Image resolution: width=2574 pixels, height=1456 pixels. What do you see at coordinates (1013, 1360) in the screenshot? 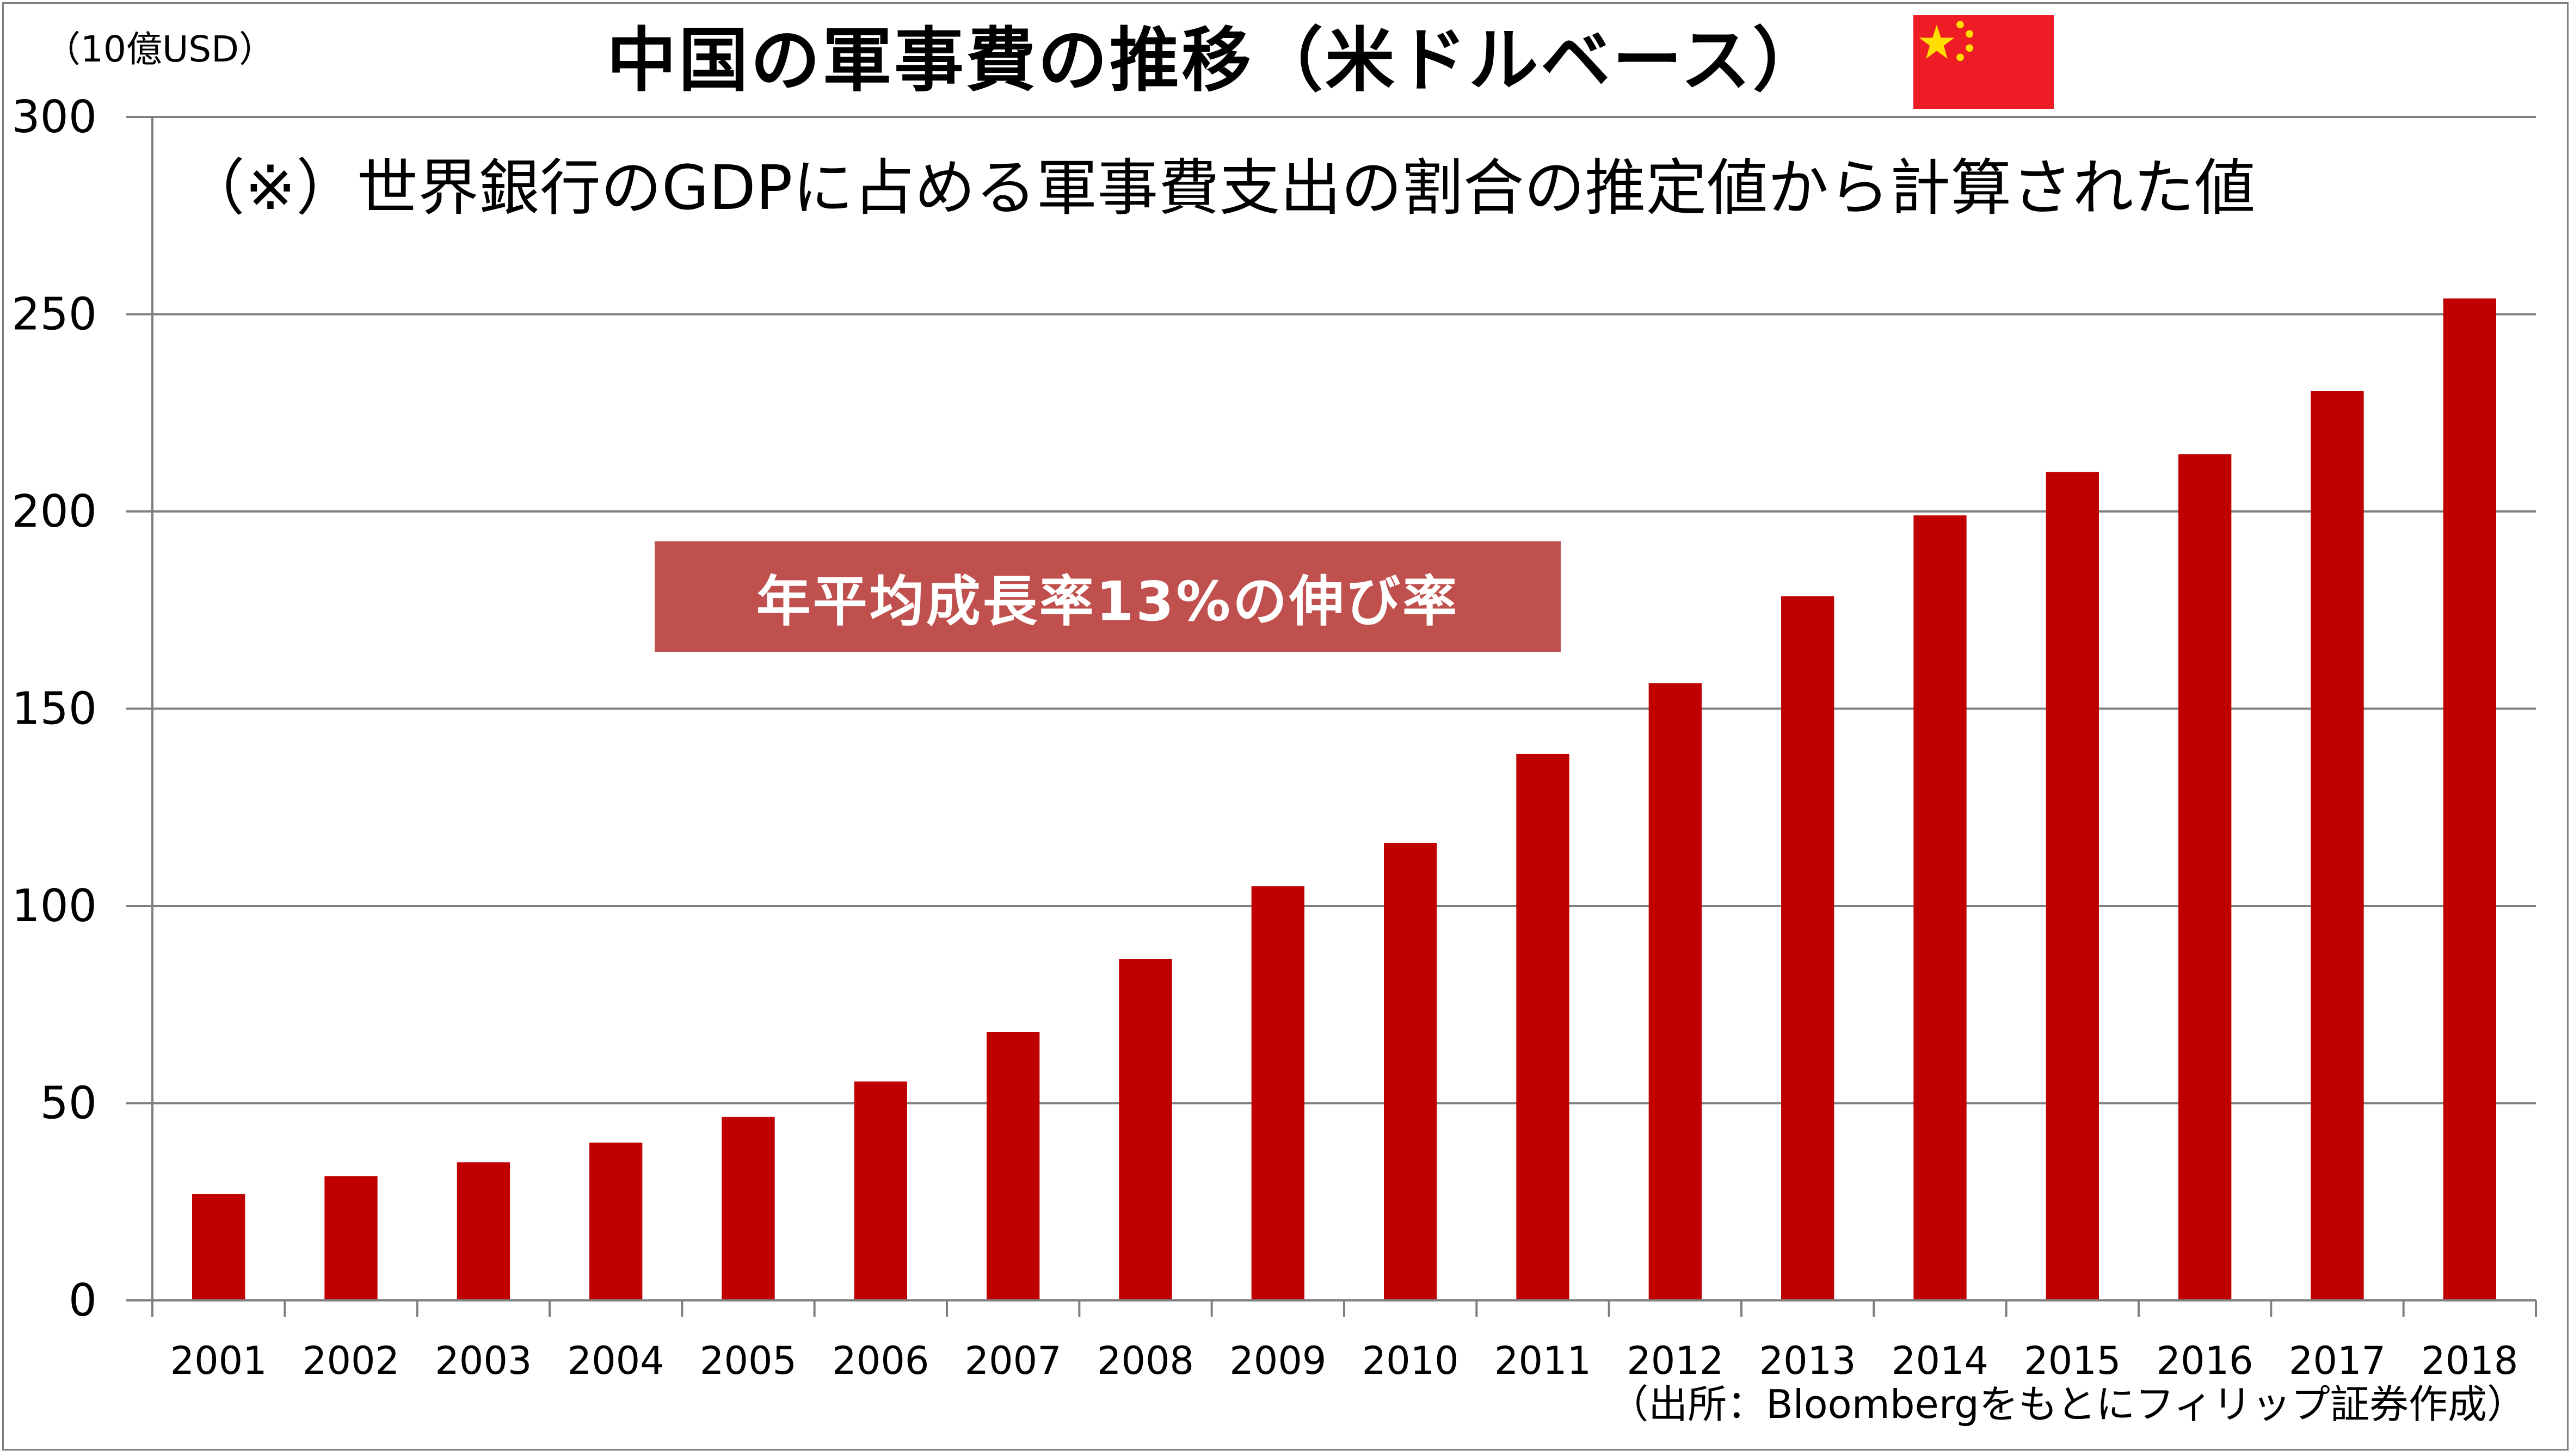
I see `x-tick-label: 2007` at bounding box center [1013, 1360].